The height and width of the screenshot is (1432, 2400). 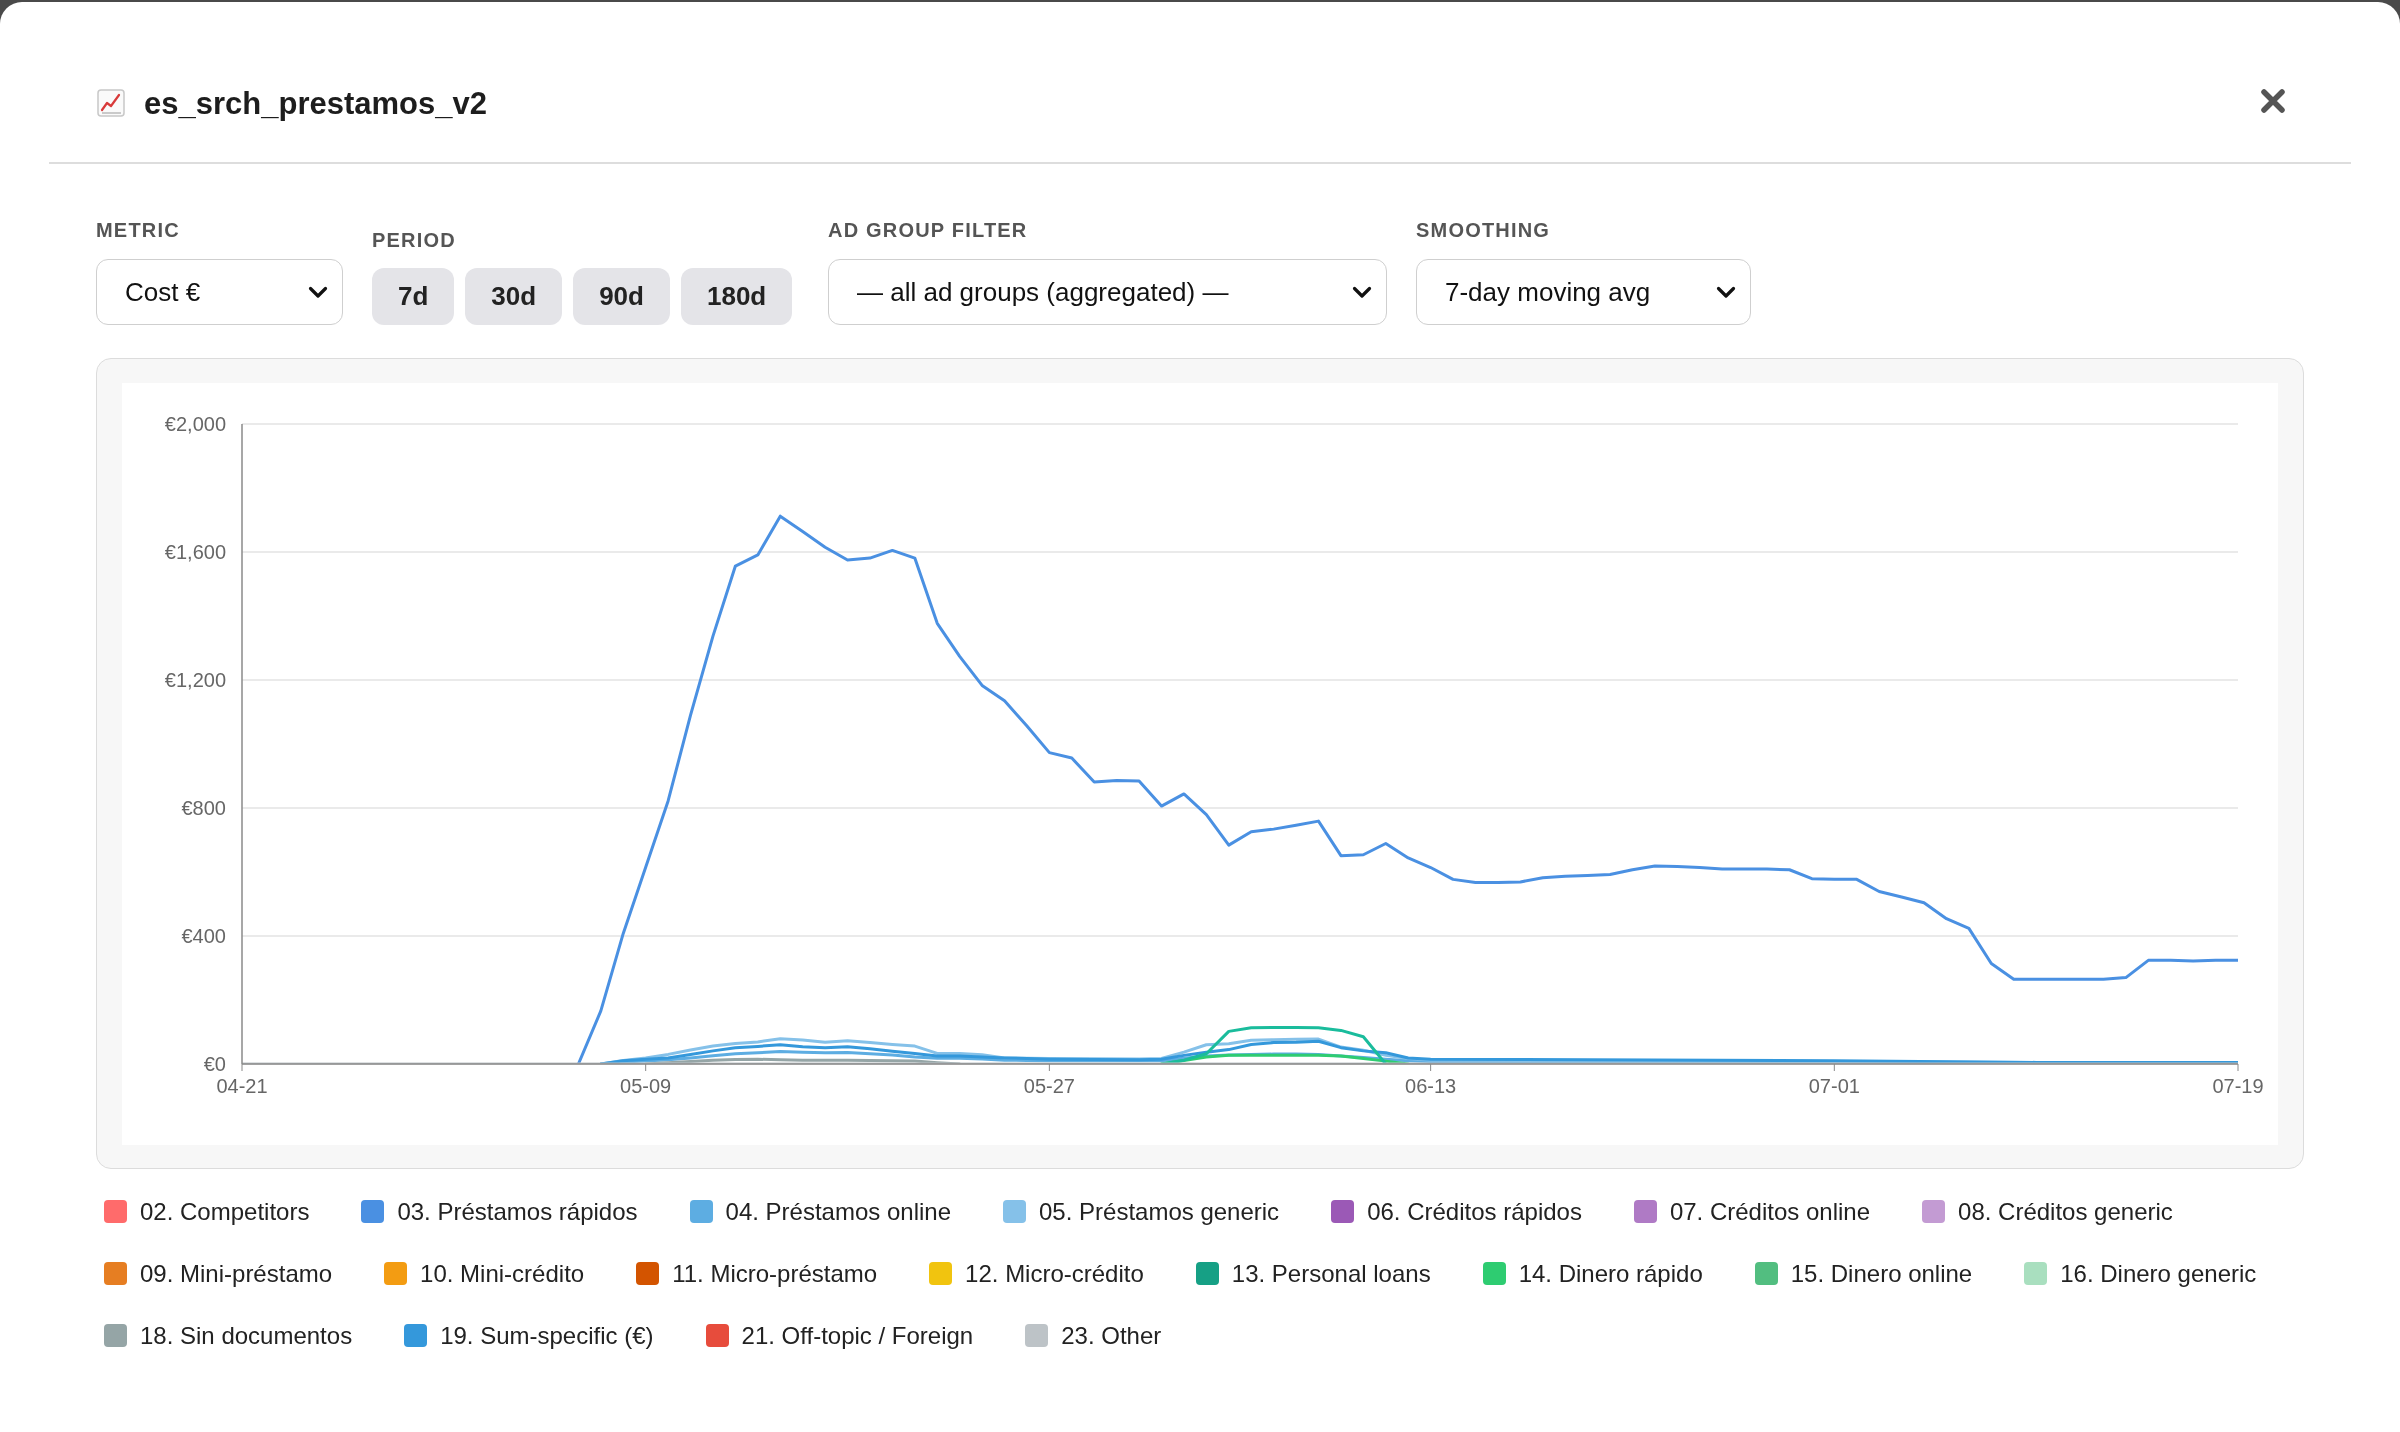 What do you see at coordinates (195, 680) in the screenshot?
I see `y-tick-label: €1,200` at bounding box center [195, 680].